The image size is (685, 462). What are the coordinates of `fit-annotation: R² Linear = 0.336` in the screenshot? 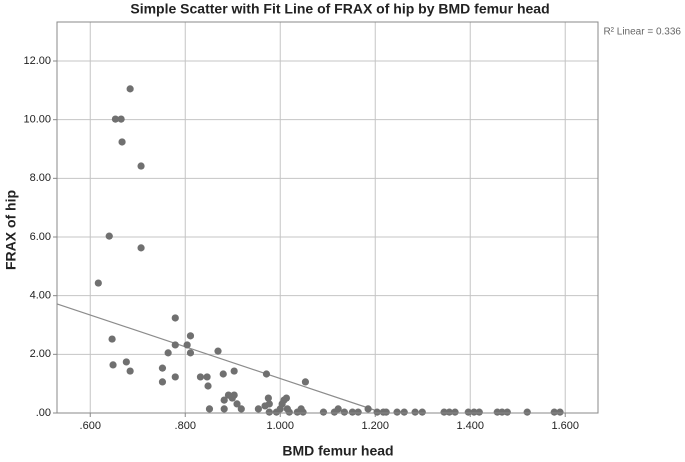 It's located at (642, 32).